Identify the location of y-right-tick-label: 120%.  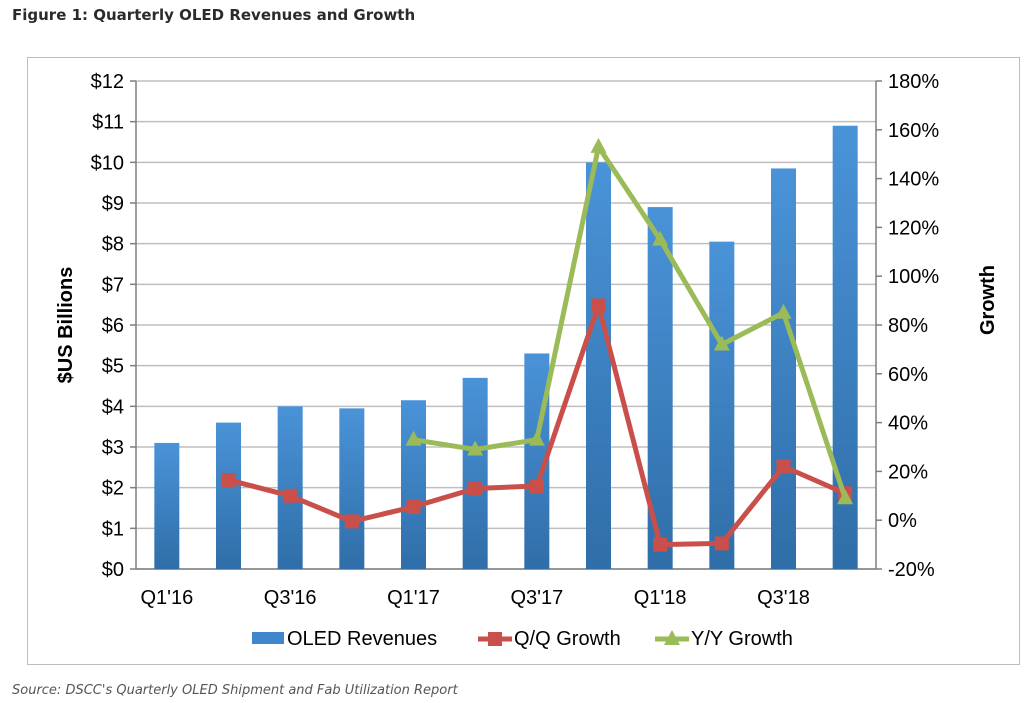
(913, 228).